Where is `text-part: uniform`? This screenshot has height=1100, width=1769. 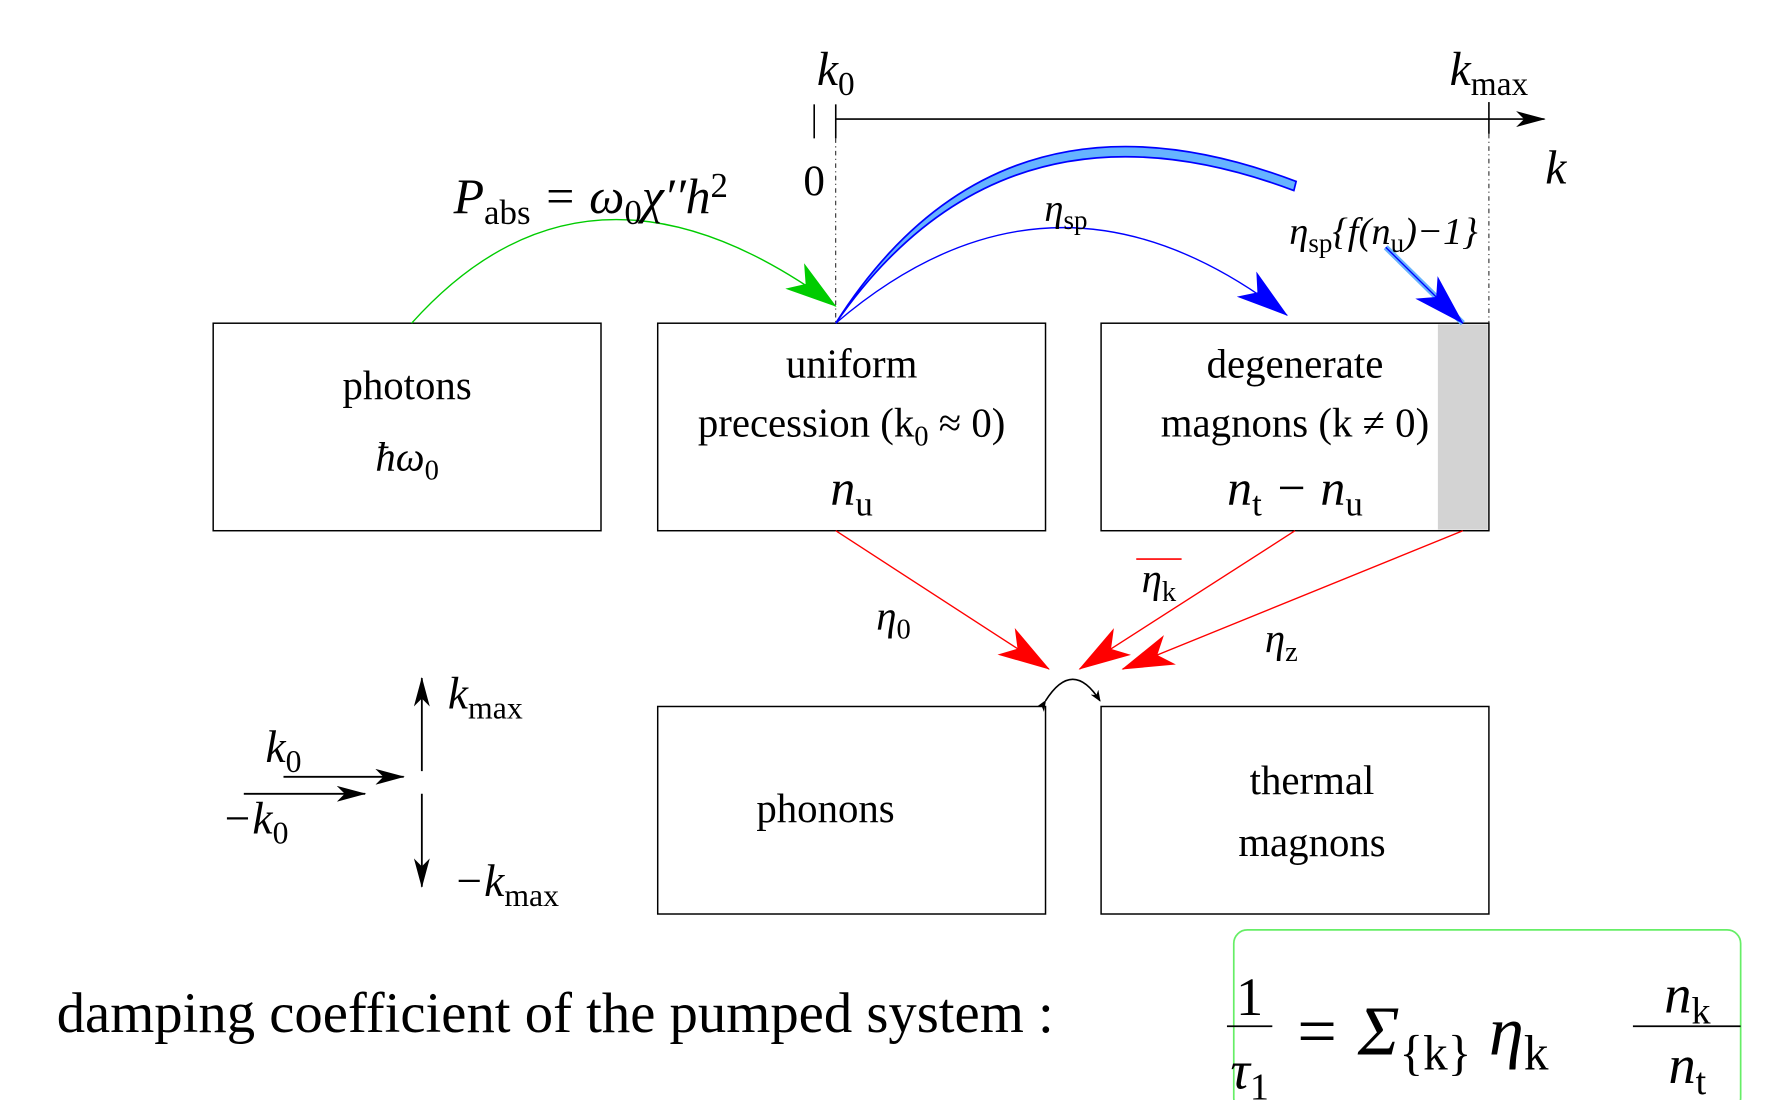 text-part: uniform is located at coordinates (852, 364).